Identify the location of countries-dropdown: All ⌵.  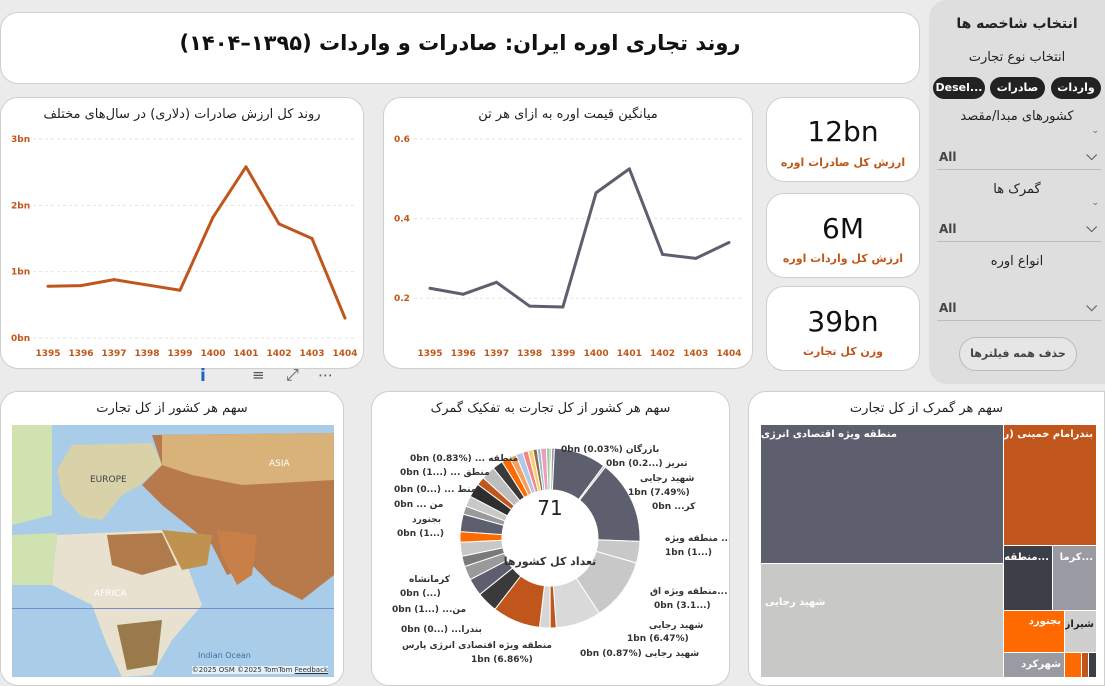
(1019, 158).